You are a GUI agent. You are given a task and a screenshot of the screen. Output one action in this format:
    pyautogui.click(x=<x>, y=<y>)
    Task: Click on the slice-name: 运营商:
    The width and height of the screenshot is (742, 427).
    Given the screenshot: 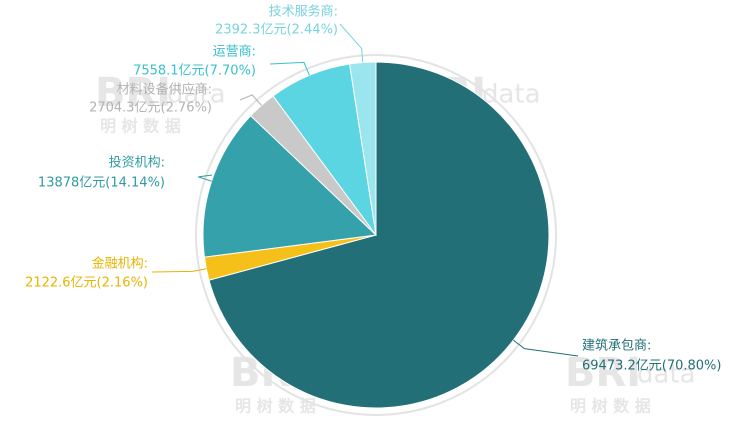 What is the action you would take?
    pyautogui.click(x=234, y=52)
    